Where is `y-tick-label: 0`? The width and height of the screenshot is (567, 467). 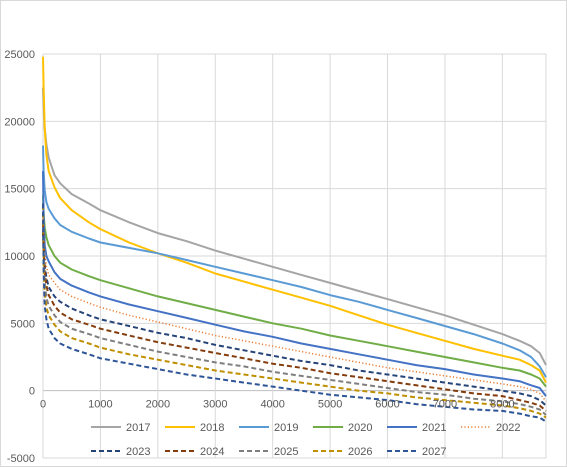
y-tick-label: 0 is located at coordinates (32, 392).